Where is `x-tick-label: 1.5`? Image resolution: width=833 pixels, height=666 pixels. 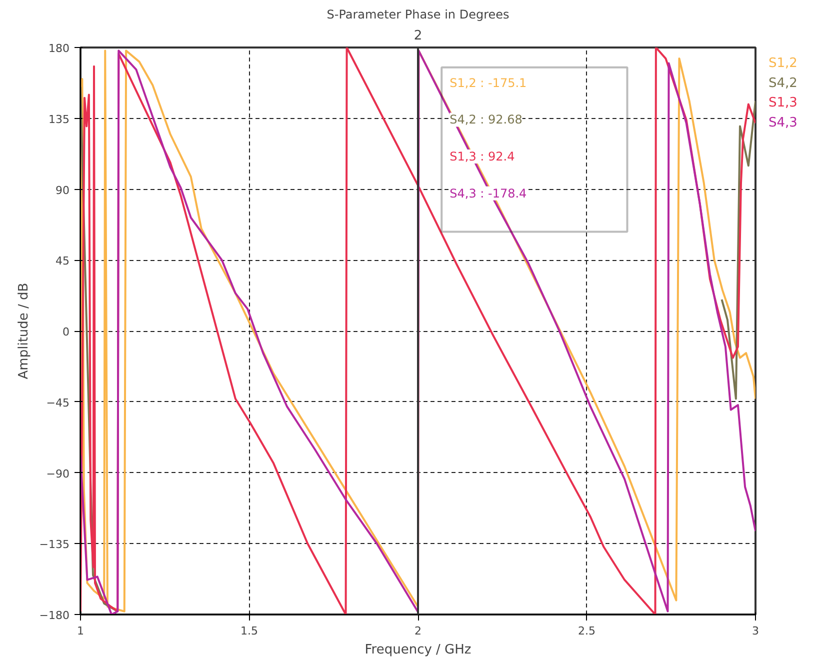
x-tick-label: 1.5 is located at coordinates (249, 631).